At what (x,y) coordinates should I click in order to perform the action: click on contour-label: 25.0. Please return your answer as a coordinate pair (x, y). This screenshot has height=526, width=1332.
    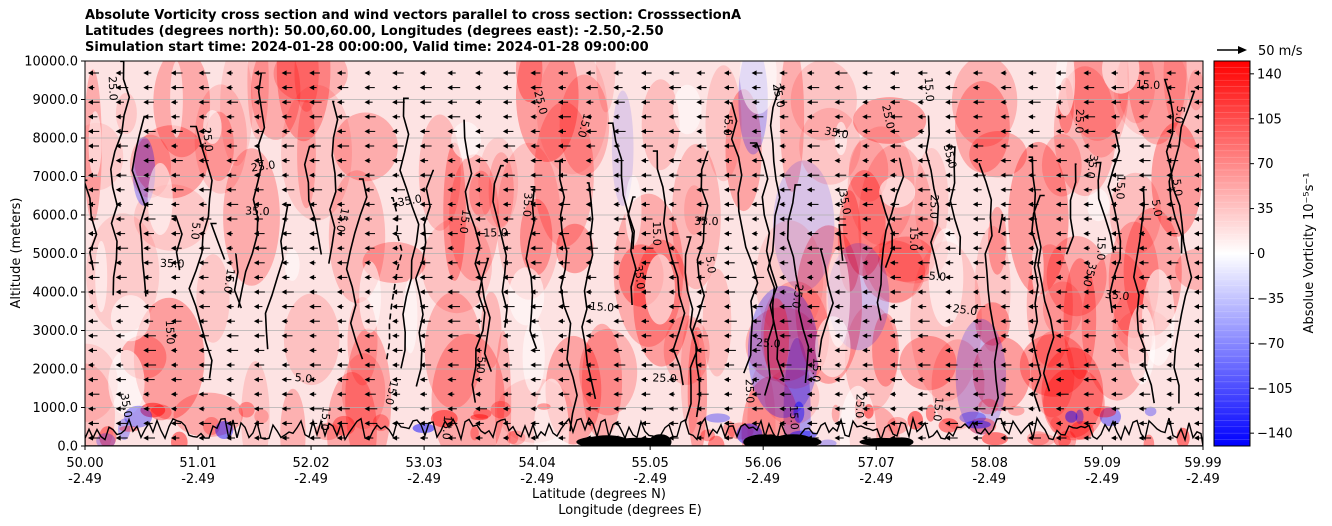
    Looking at the image, I should click on (797, 296).